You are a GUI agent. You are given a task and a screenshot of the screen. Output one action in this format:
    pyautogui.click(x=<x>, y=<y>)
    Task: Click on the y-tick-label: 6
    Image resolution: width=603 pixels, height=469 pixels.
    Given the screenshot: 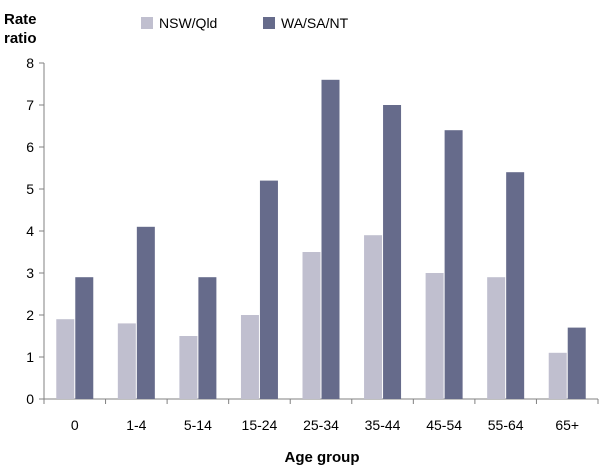 What is the action you would take?
    pyautogui.click(x=30, y=147)
    